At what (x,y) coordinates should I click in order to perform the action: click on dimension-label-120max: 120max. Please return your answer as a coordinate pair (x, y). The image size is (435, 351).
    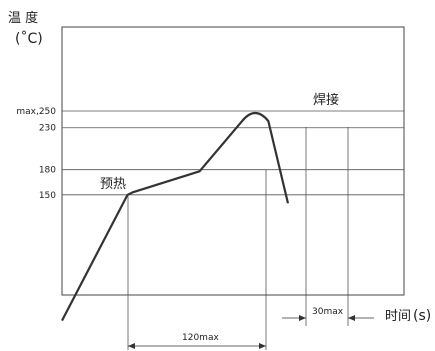
    Looking at the image, I should click on (200, 338).